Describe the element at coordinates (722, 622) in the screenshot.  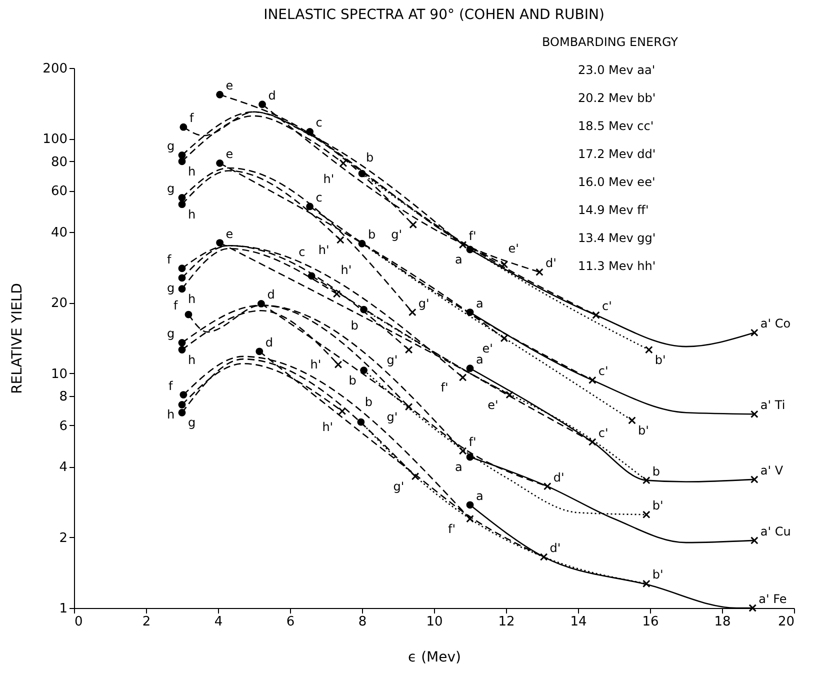
I see `x-tick-label: 18` at that location.